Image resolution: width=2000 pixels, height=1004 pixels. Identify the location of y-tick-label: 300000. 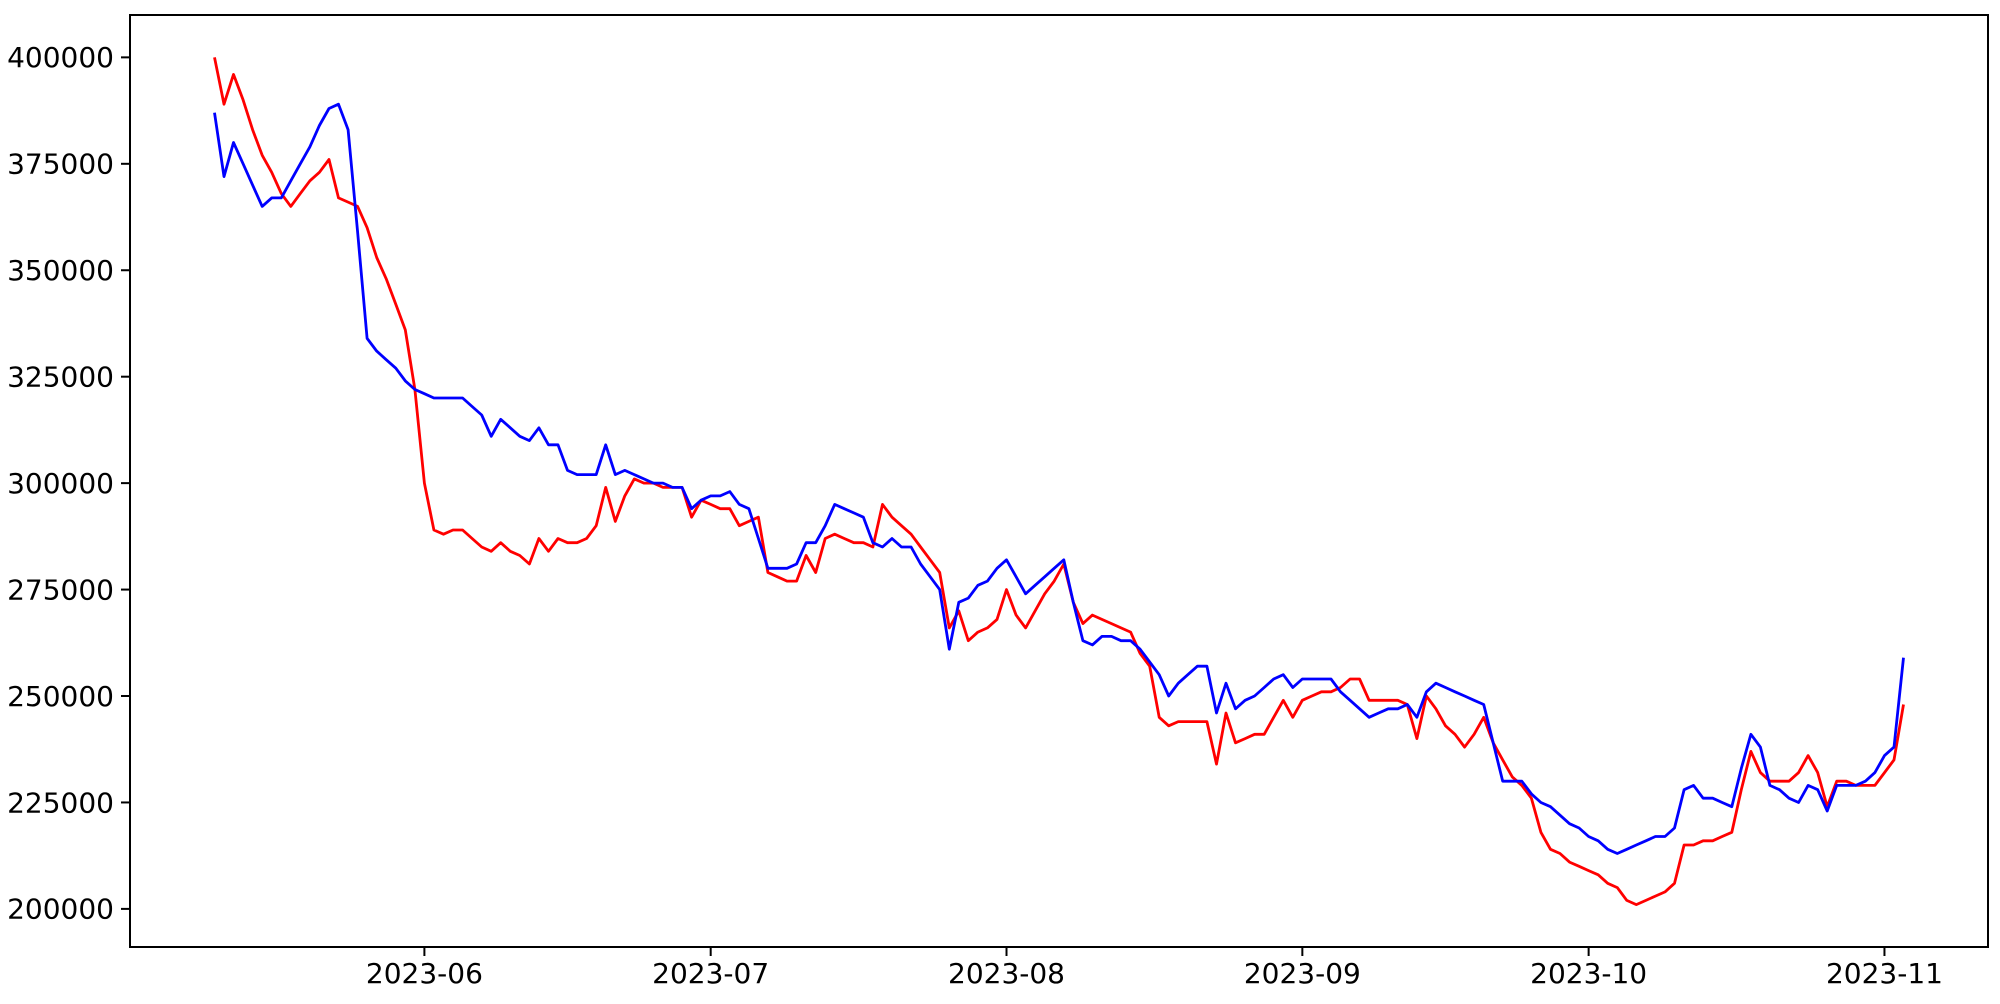
(60, 483).